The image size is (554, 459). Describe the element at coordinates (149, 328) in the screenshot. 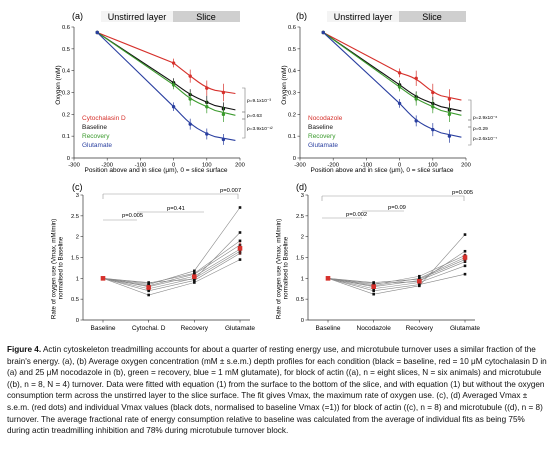

I see `x-tick-label: Cytochal. D` at that location.